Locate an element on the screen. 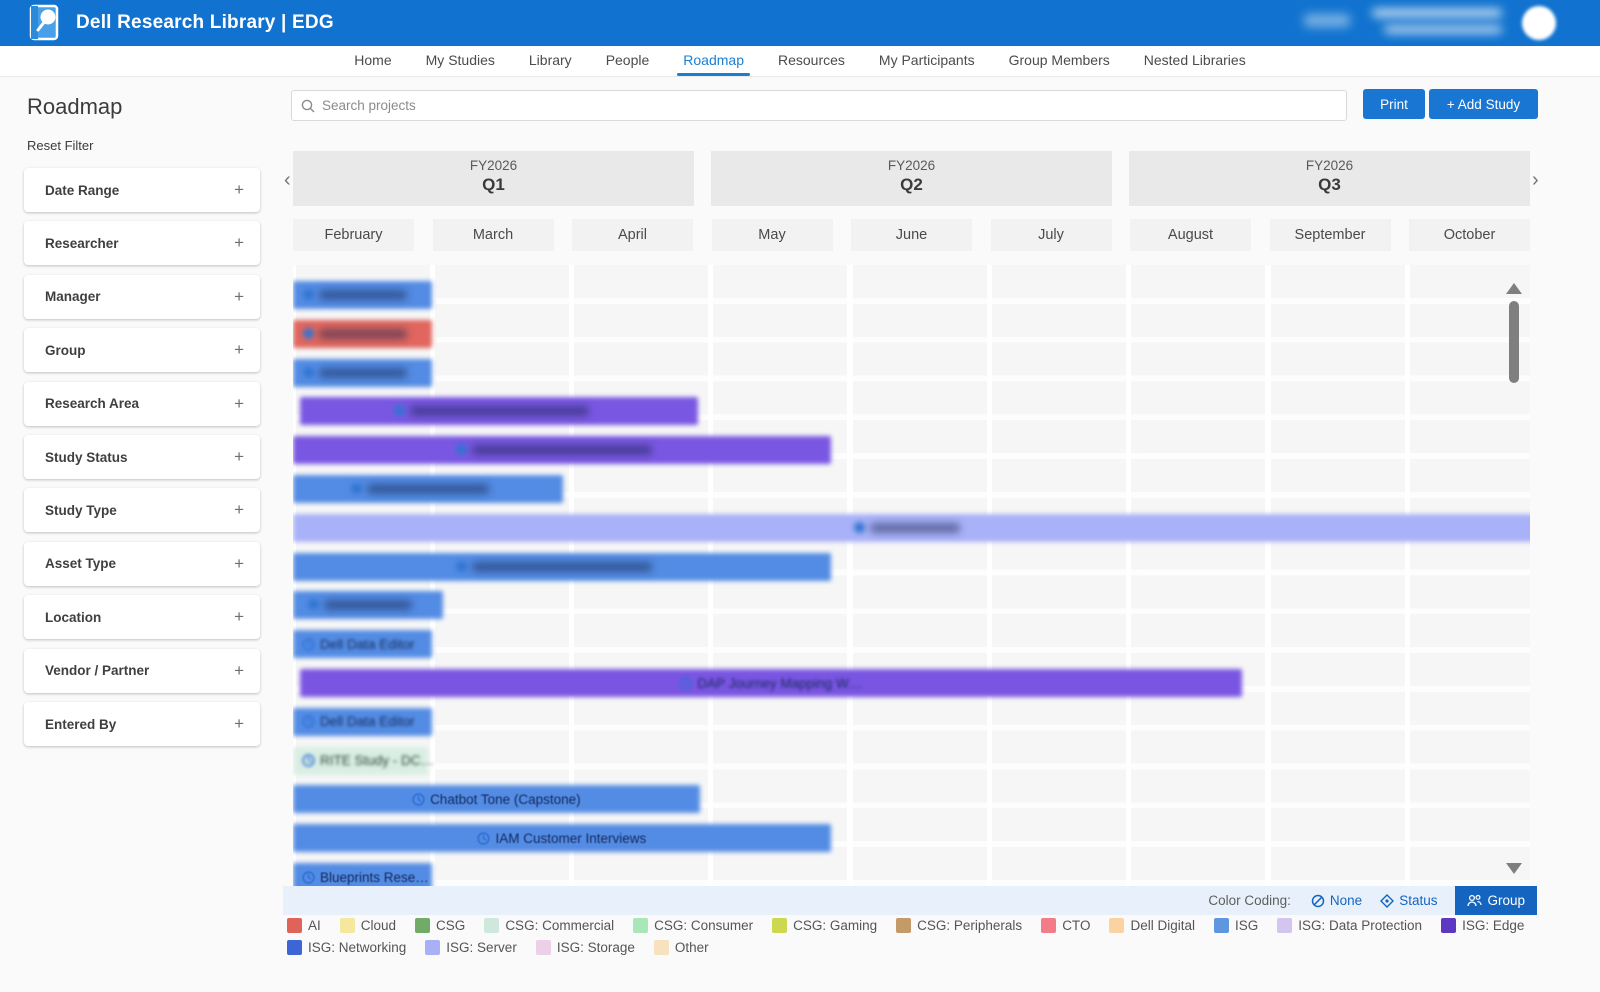 This screenshot has height=992, width=1600. quarter-header-row: FY2026 Q1 FY2026 Q2 FY2026 Q3 is located at coordinates (911, 178).